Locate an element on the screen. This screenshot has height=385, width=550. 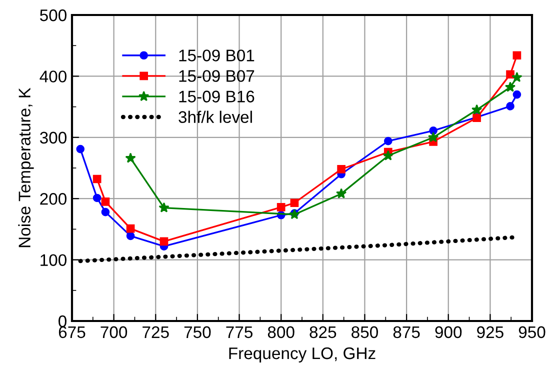
x-tick-label: 950 is located at coordinates (532, 332).